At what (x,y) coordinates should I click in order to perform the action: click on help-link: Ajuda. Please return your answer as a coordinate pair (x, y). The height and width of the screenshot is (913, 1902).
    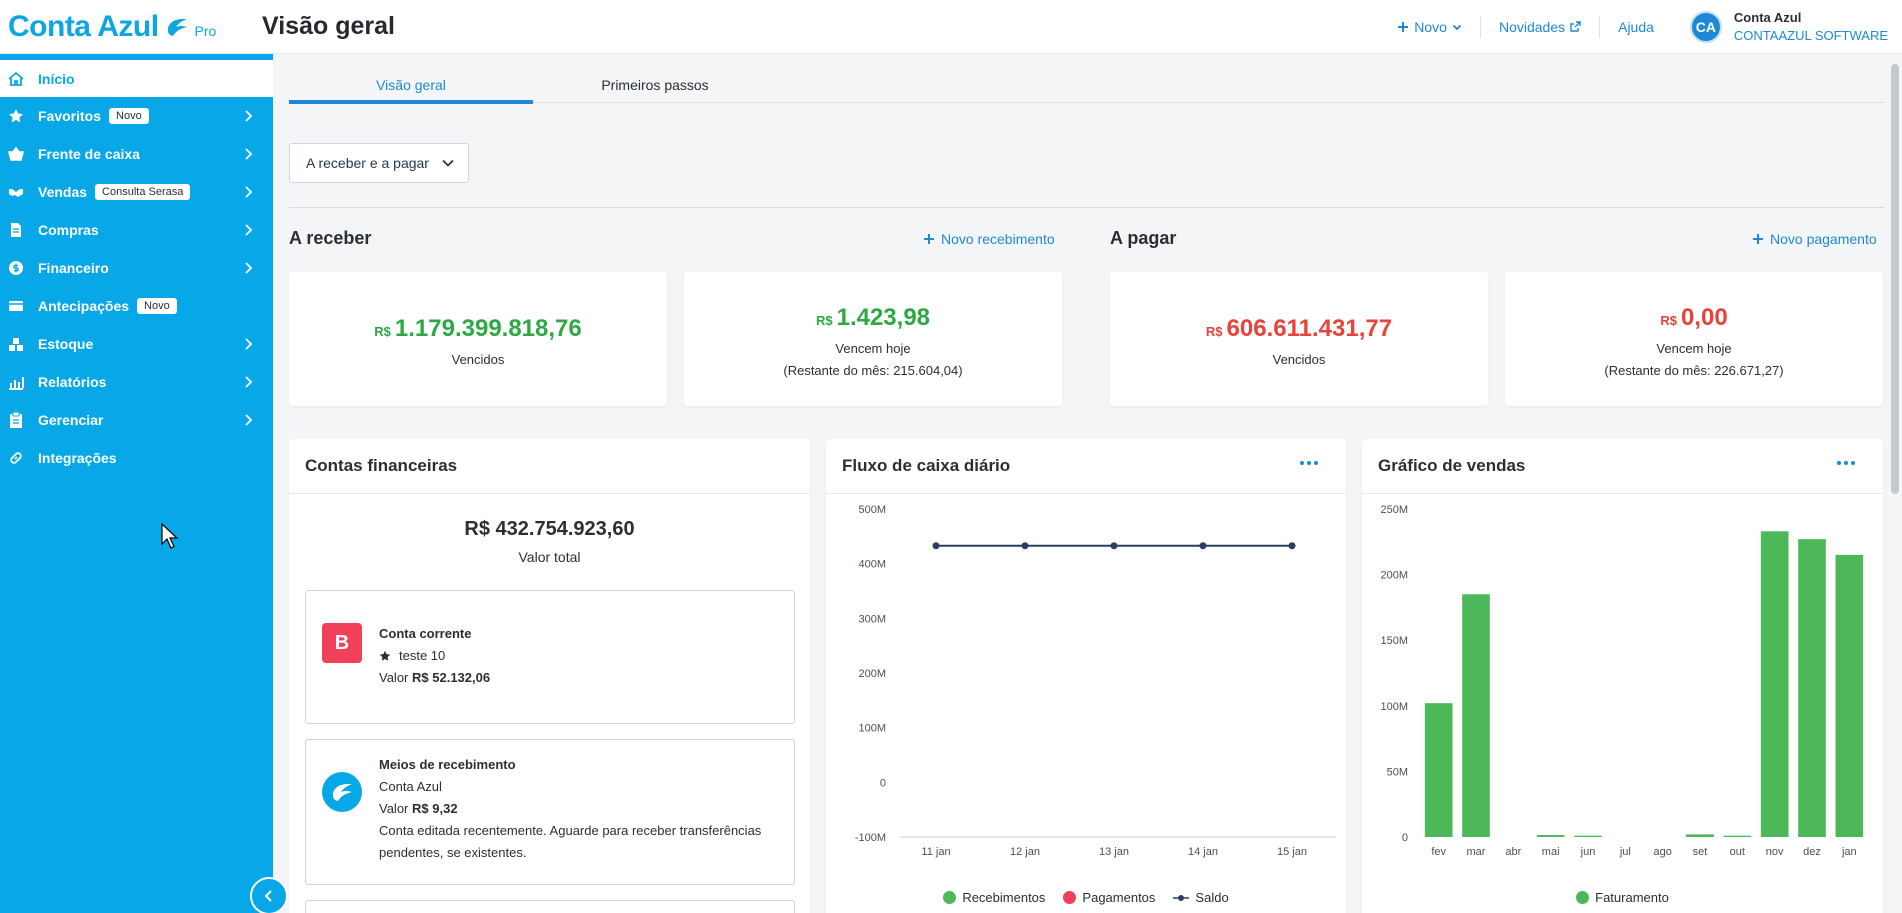
    Looking at the image, I should click on (1636, 27).